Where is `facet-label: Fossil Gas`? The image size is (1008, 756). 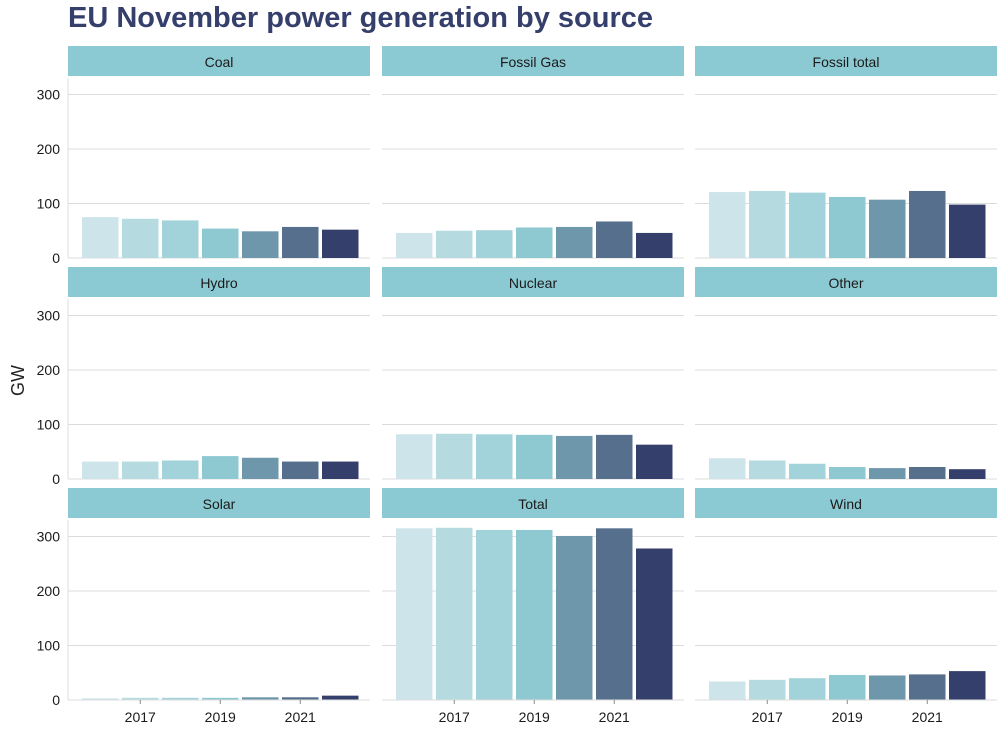 facet-label: Fossil Gas is located at coordinates (533, 62).